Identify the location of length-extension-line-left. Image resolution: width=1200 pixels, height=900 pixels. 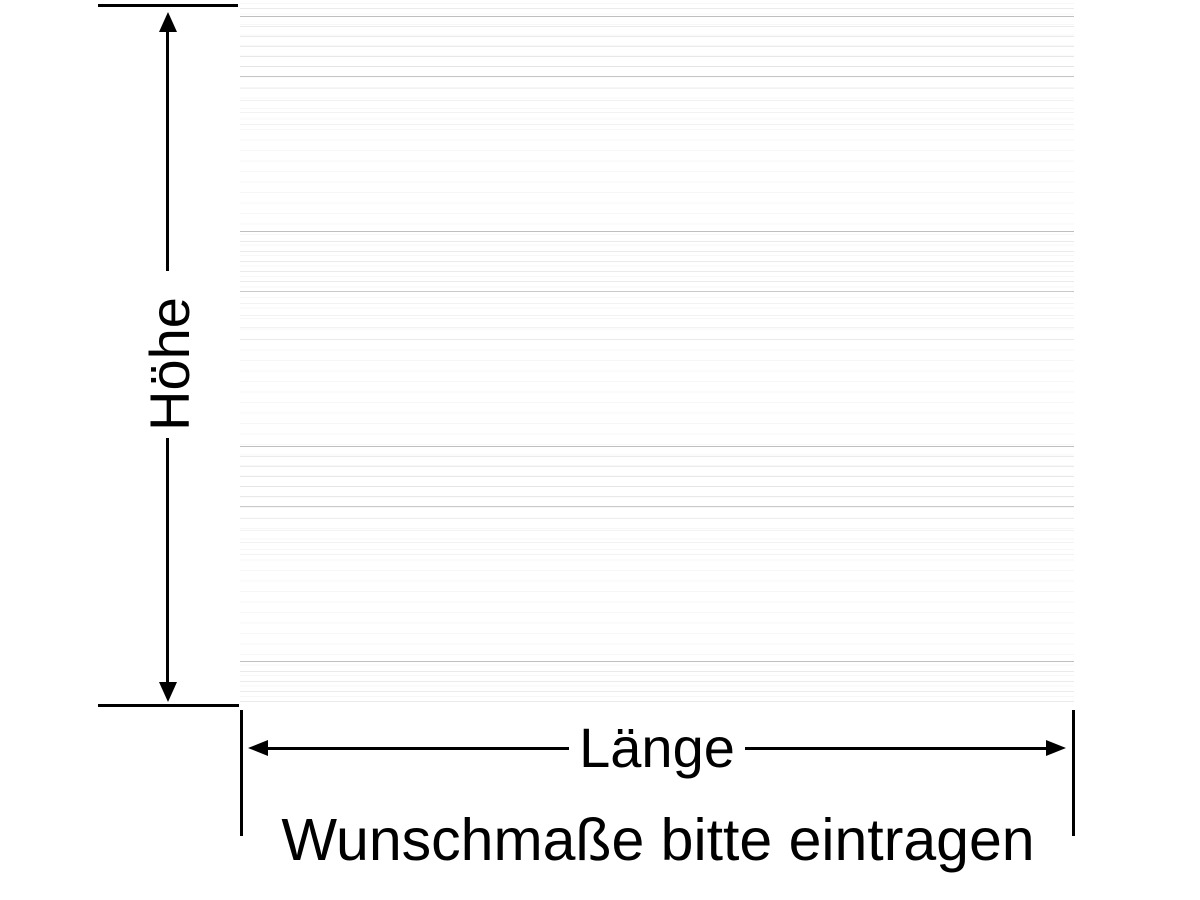
(241, 773).